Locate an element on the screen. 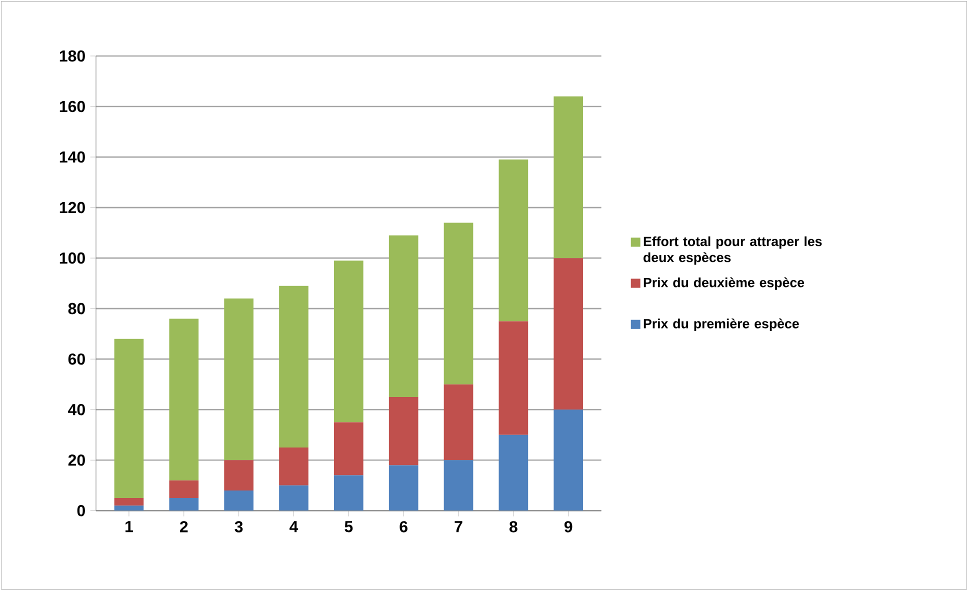  x-tick-label: 2 is located at coordinates (184, 526).